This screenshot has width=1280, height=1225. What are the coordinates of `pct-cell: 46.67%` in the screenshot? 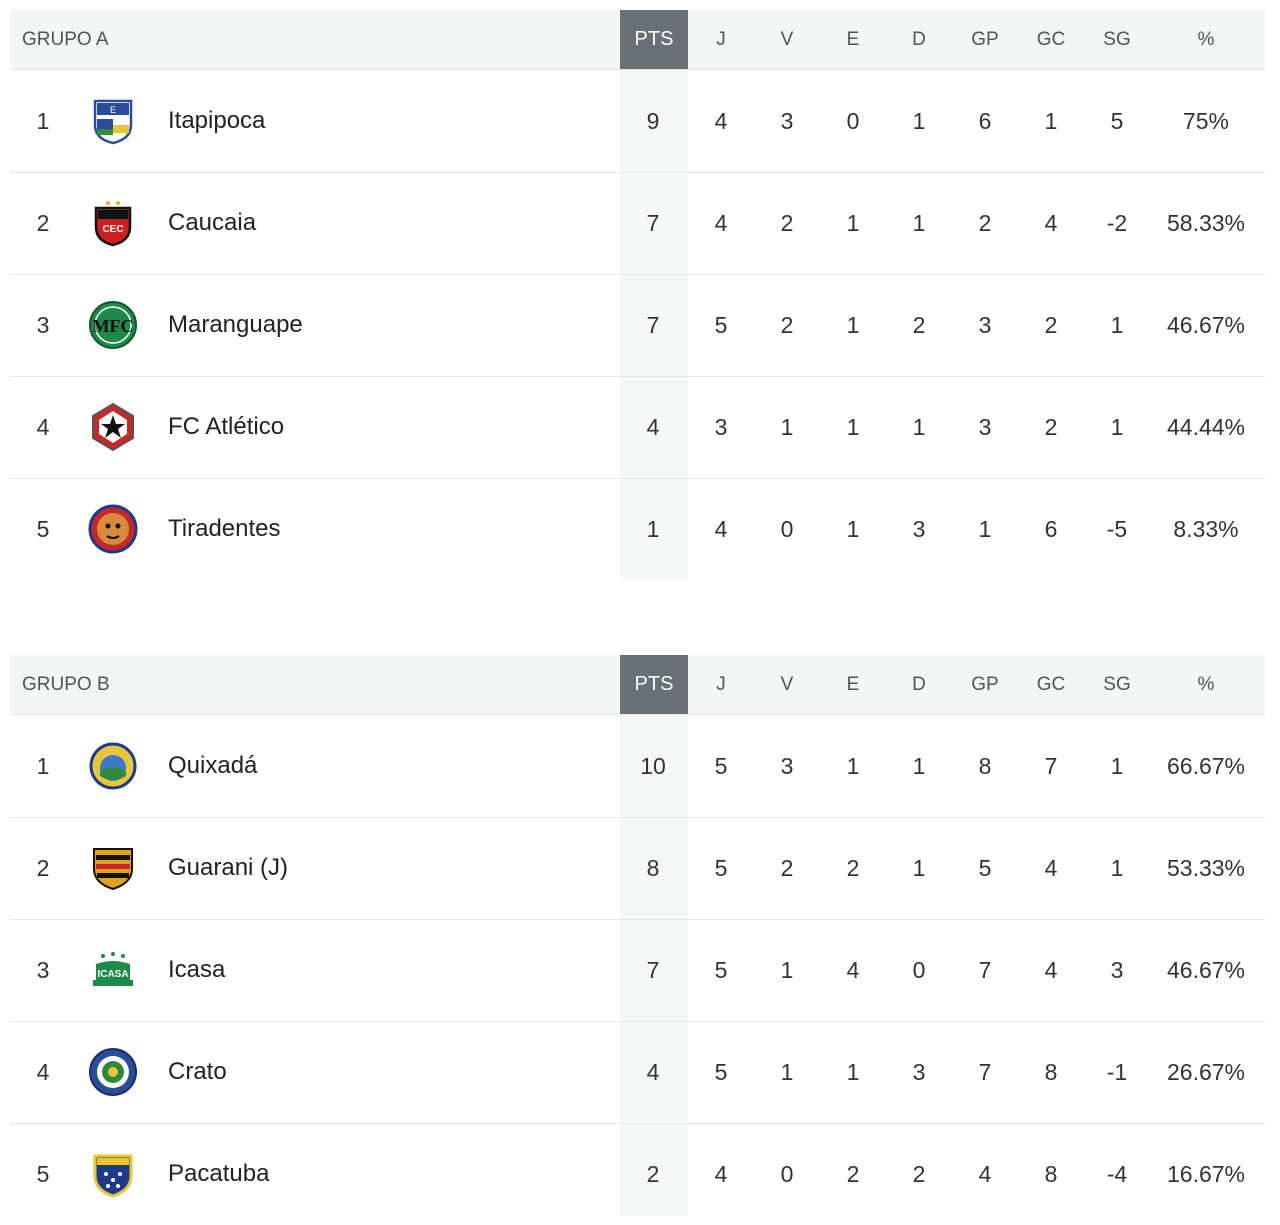 It's located at (1205, 969).